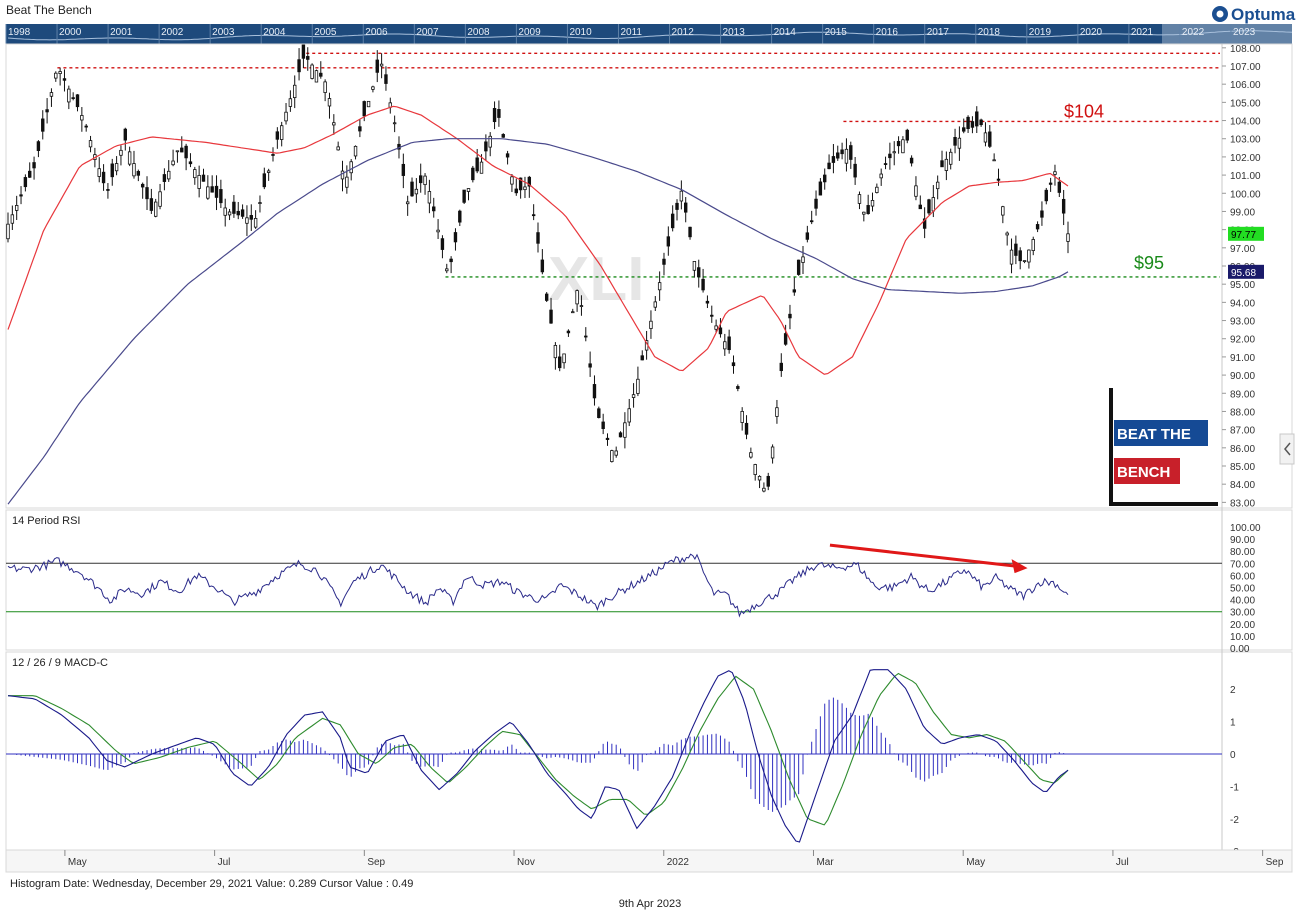 Image resolution: width=1300 pixels, height=924 pixels. Describe the element at coordinates (1242, 212) in the screenshot. I see `price-axis-label: 99.00` at that location.